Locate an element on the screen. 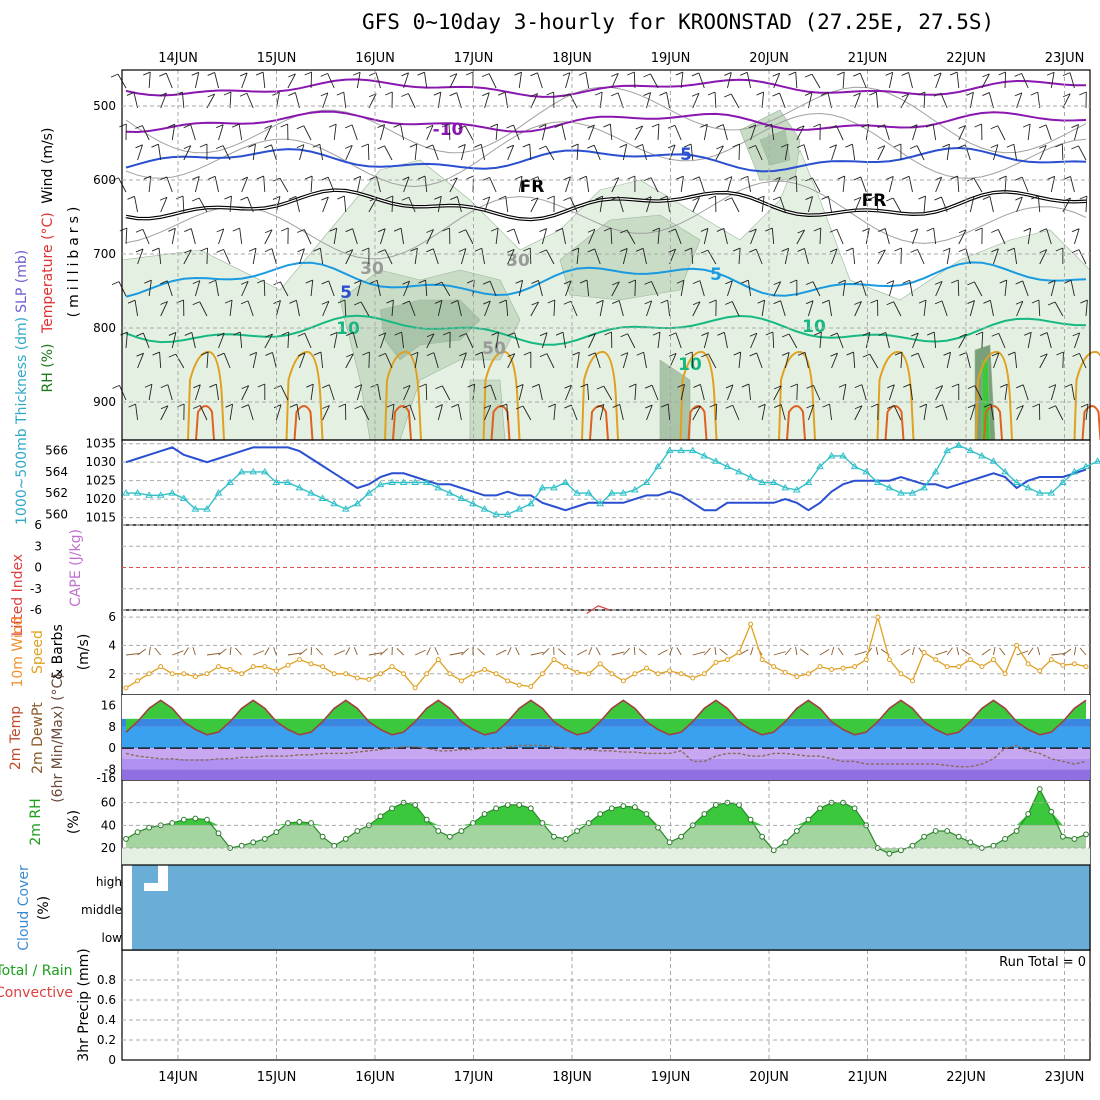 This screenshot has height=1100, width=1100. date-label-top: 22JUN is located at coordinates (966, 58).